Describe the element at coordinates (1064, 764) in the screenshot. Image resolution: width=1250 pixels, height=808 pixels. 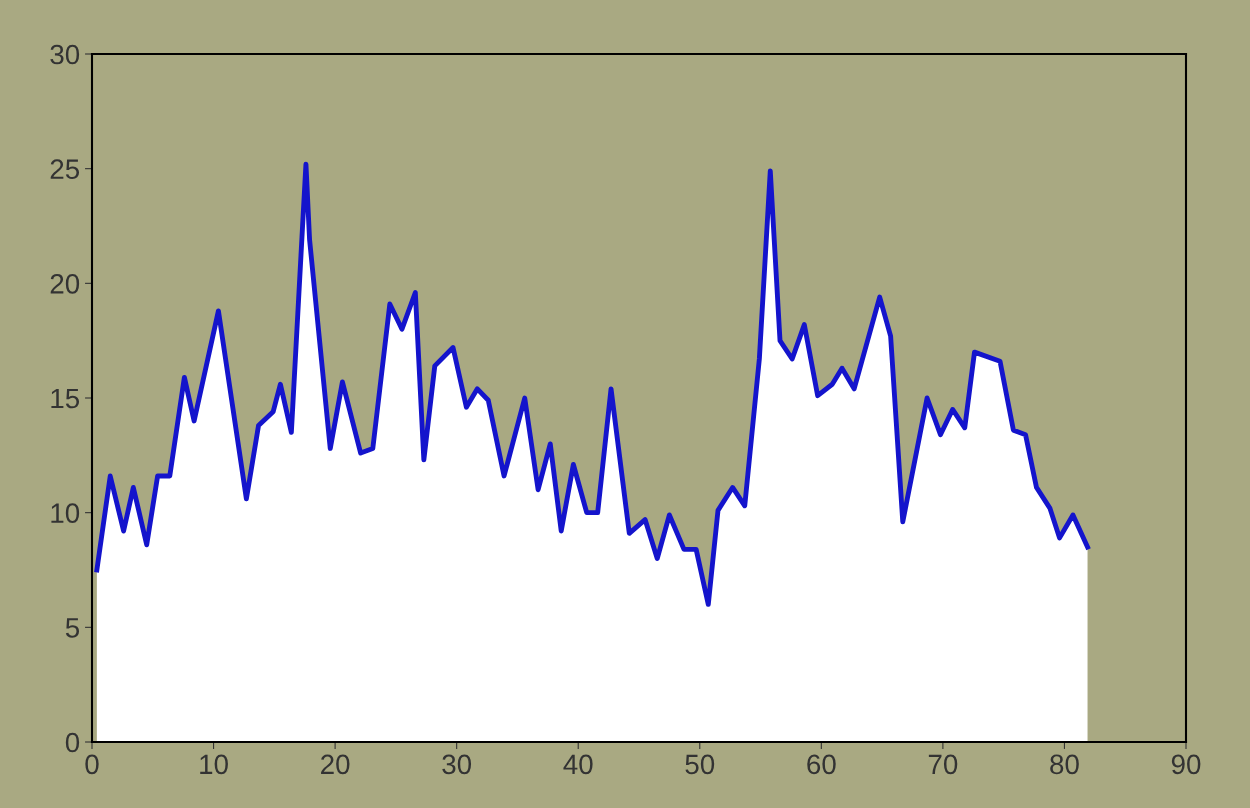
I see `x-tick-label: 80` at that location.